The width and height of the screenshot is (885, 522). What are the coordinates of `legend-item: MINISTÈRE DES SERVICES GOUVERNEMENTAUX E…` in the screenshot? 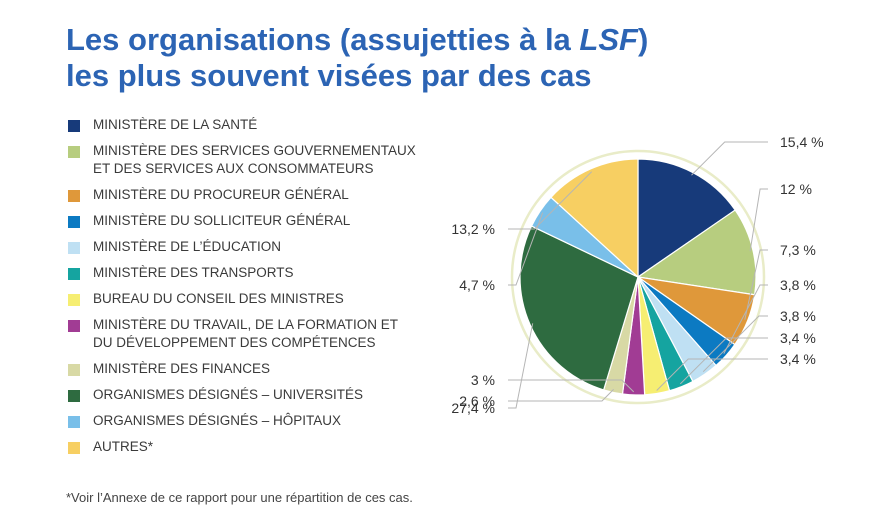 It's located at (243, 160).